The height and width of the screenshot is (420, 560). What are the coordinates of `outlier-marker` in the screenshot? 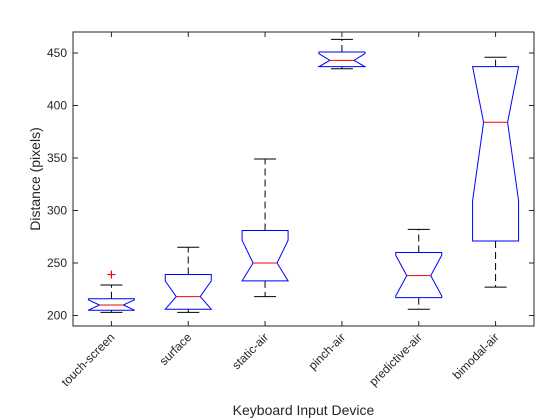 It's located at (111, 274).